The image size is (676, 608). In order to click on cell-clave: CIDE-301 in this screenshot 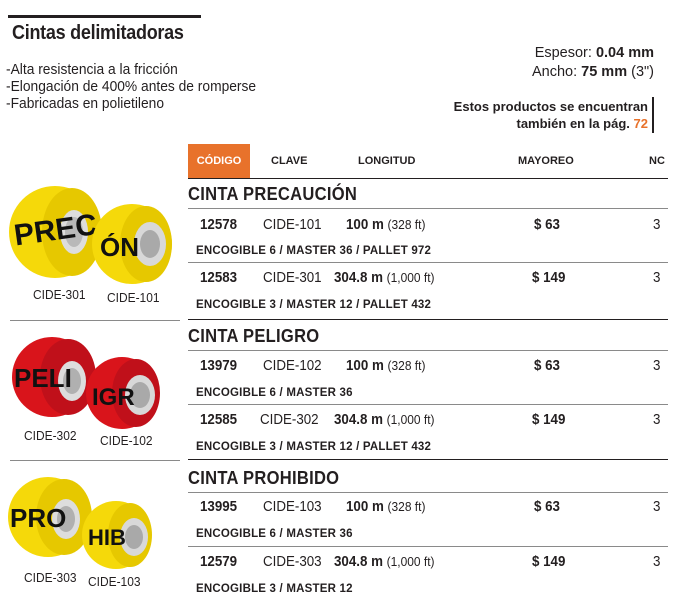, I will do `click(292, 278)`.